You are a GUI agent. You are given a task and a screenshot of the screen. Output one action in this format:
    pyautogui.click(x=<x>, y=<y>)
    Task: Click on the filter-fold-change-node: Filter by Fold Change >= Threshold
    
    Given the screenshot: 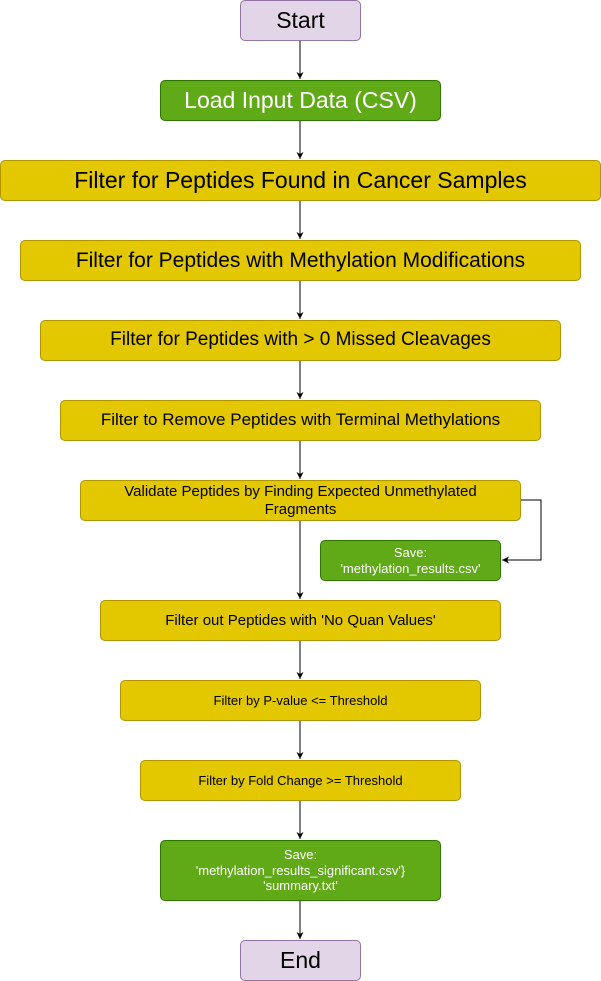 What is the action you would take?
    pyautogui.click(x=300, y=780)
    